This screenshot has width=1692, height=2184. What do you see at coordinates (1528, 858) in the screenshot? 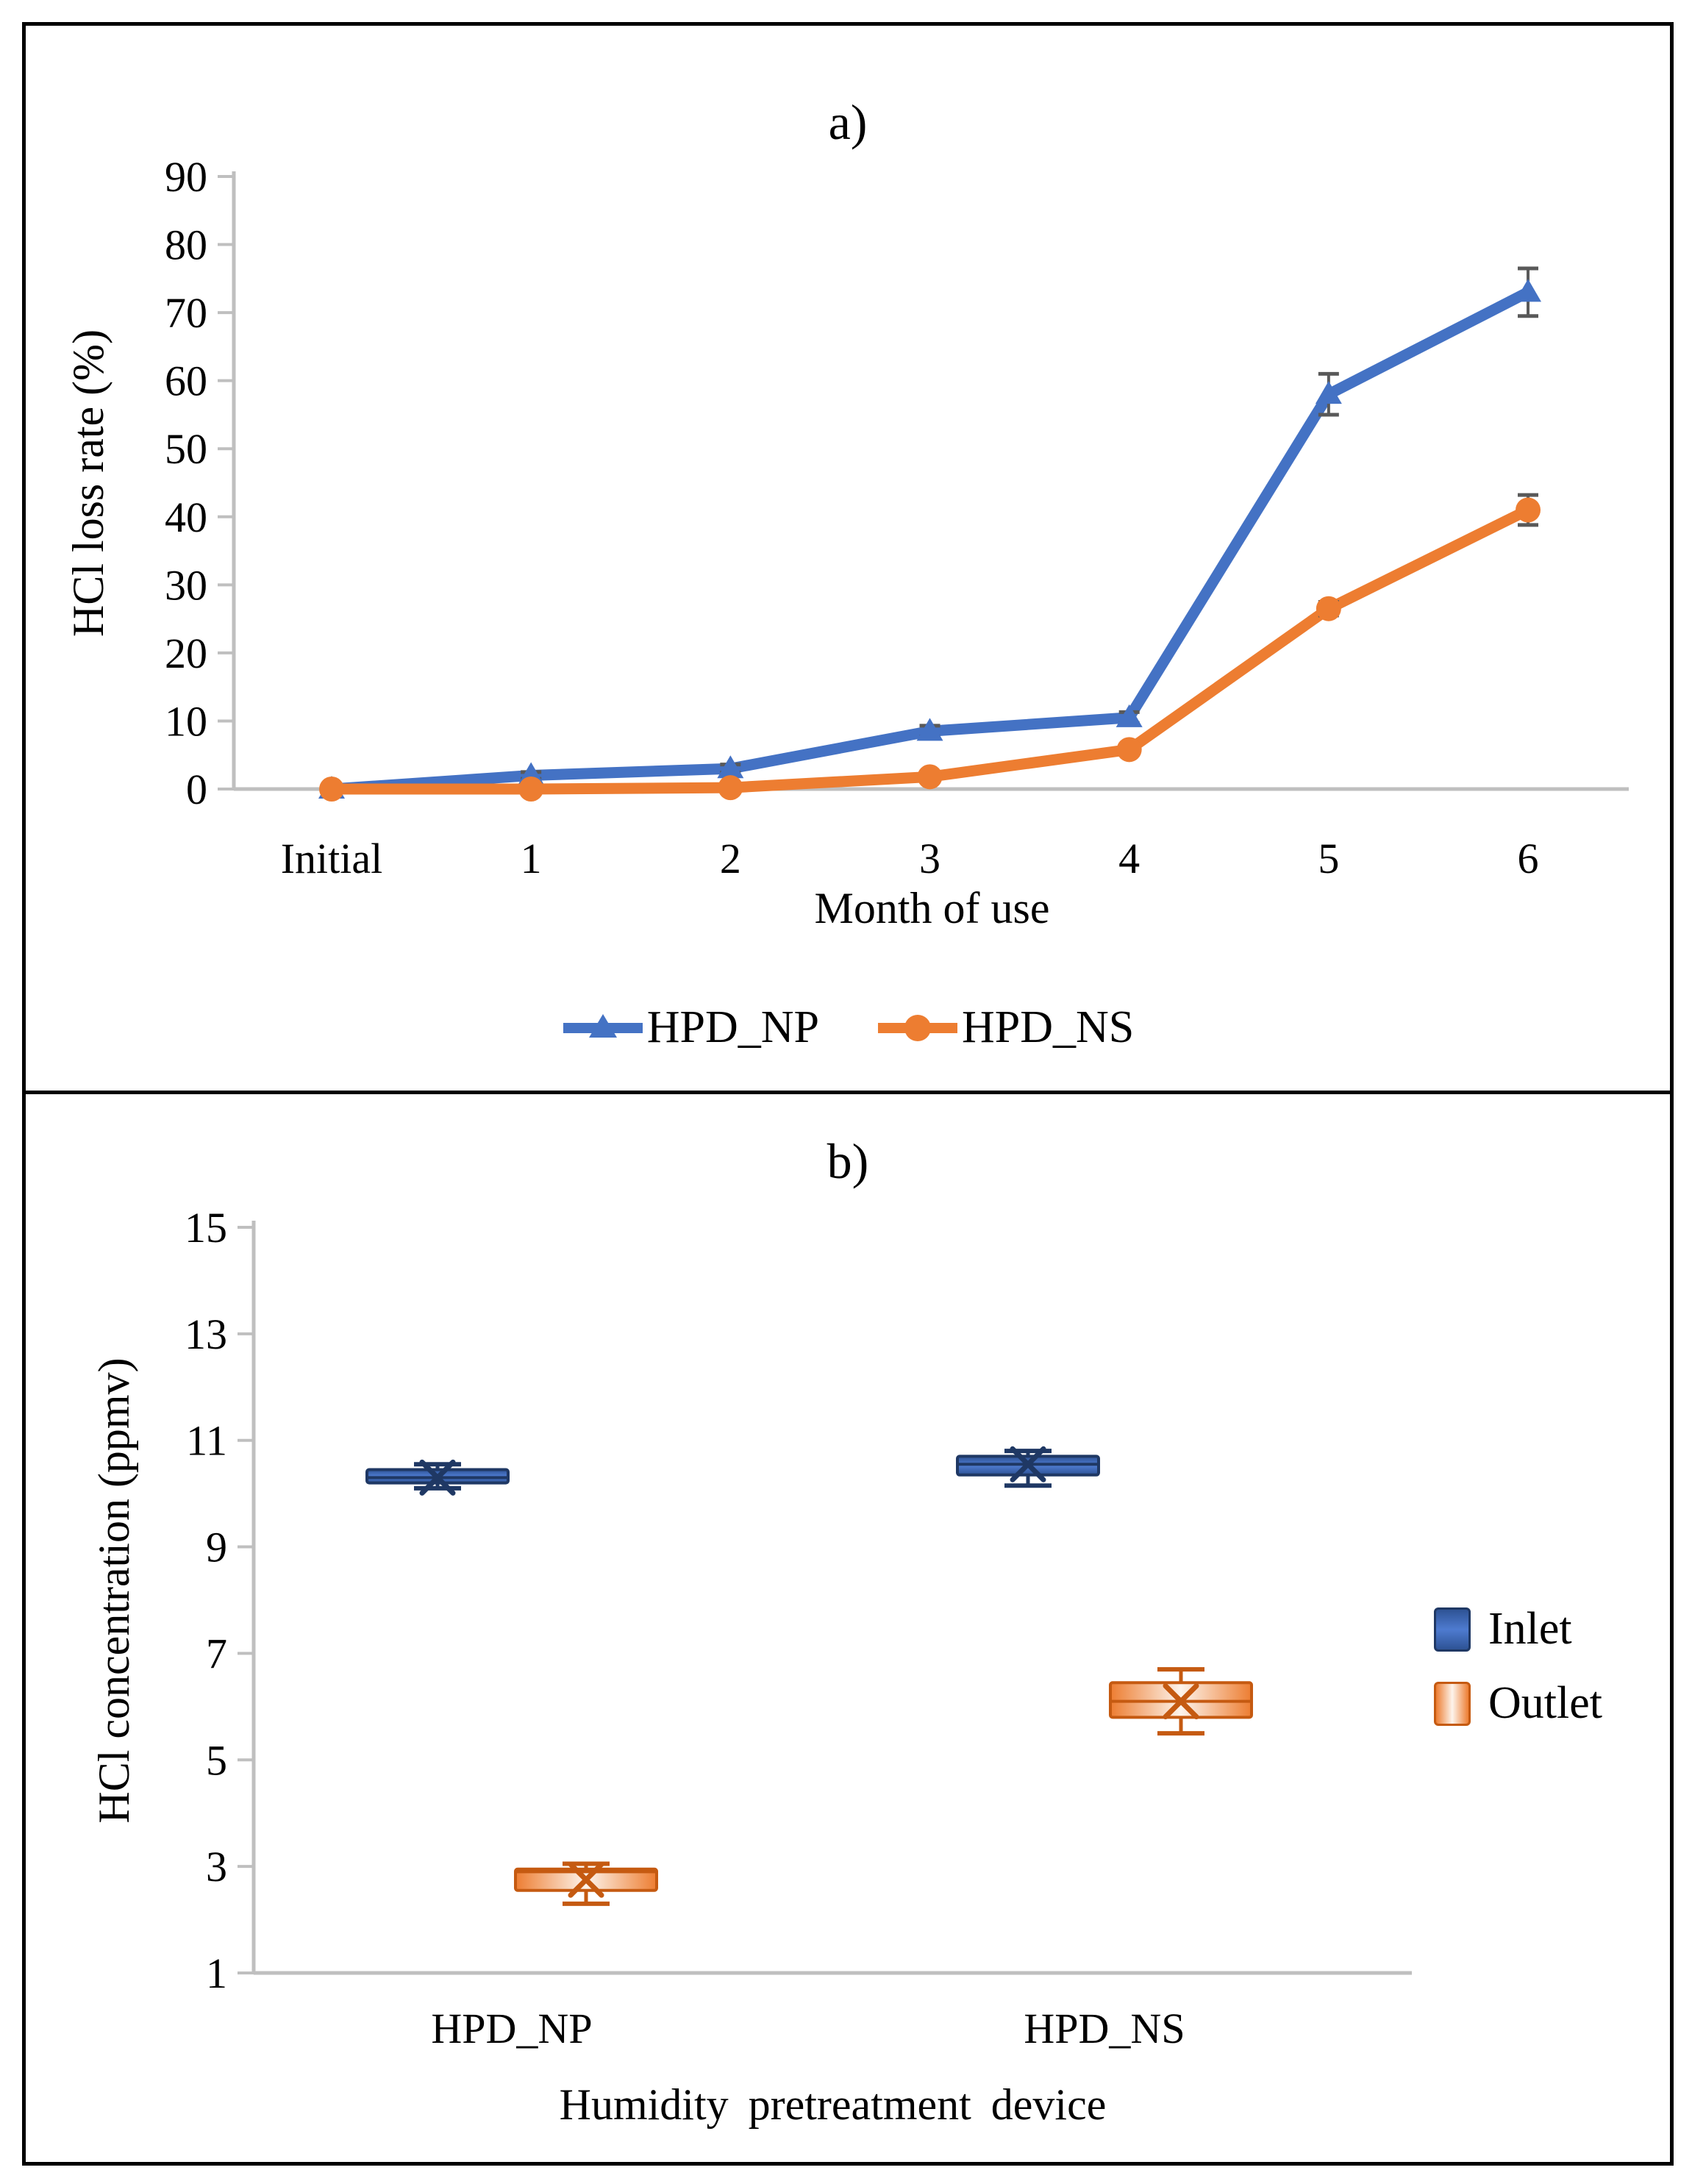
I see `x-tick-label: 6` at bounding box center [1528, 858].